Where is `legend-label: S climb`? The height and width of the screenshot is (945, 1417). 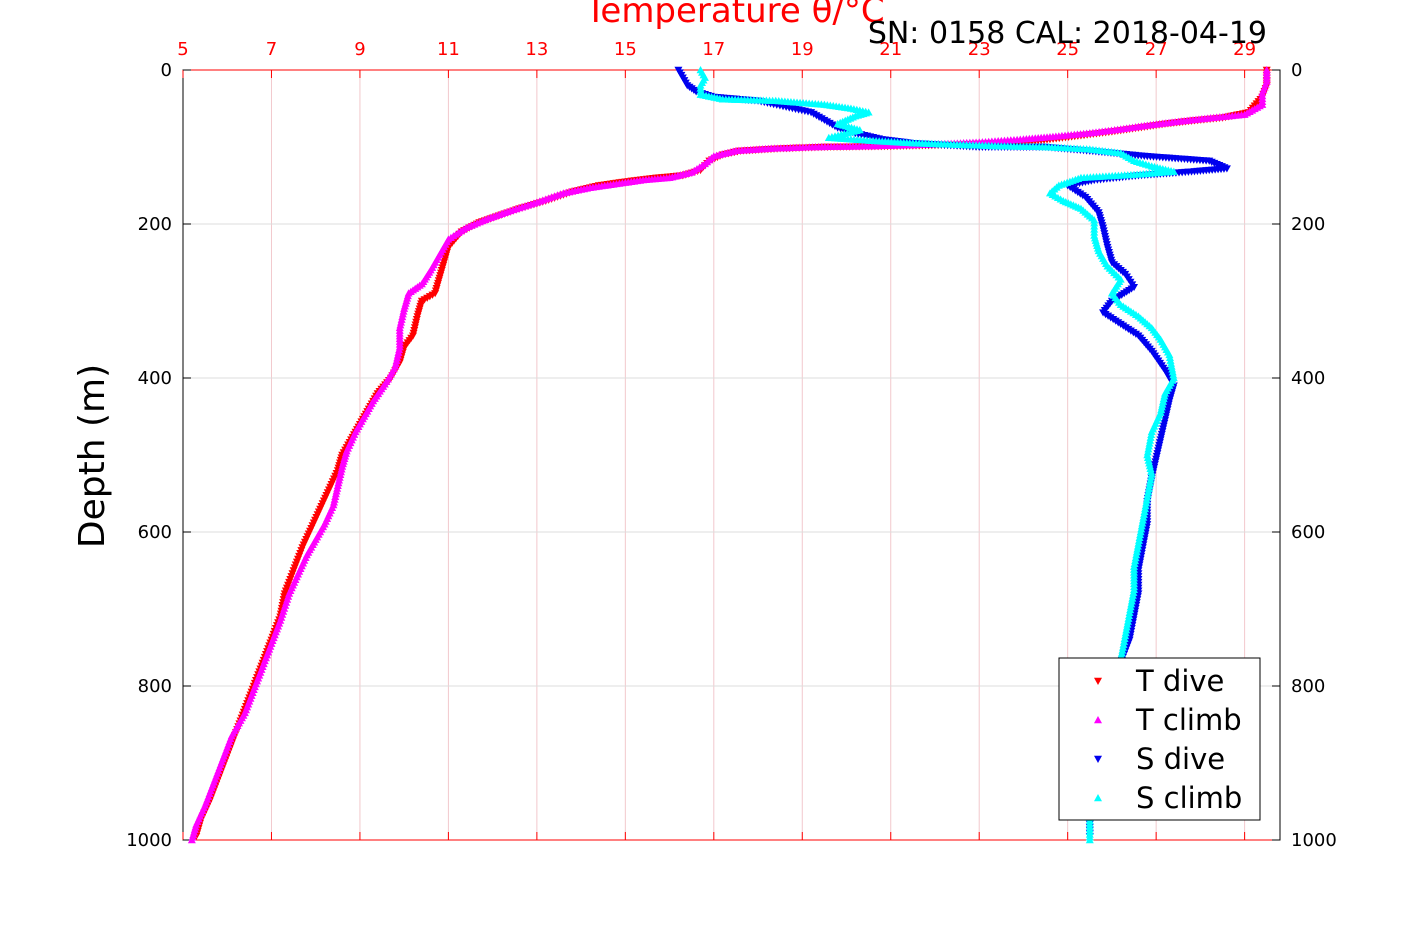
legend-label: S climb is located at coordinates (1189, 798).